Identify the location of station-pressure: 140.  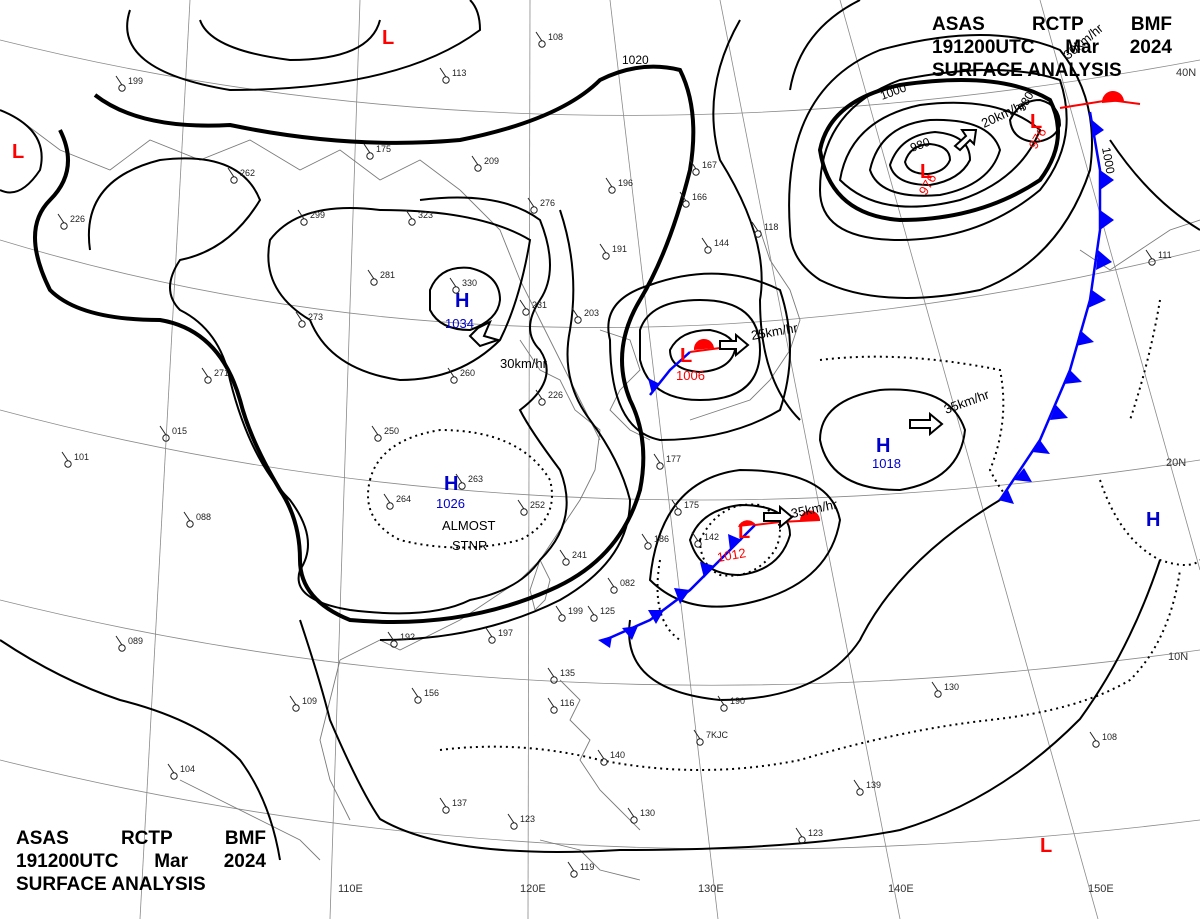
(617, 755).